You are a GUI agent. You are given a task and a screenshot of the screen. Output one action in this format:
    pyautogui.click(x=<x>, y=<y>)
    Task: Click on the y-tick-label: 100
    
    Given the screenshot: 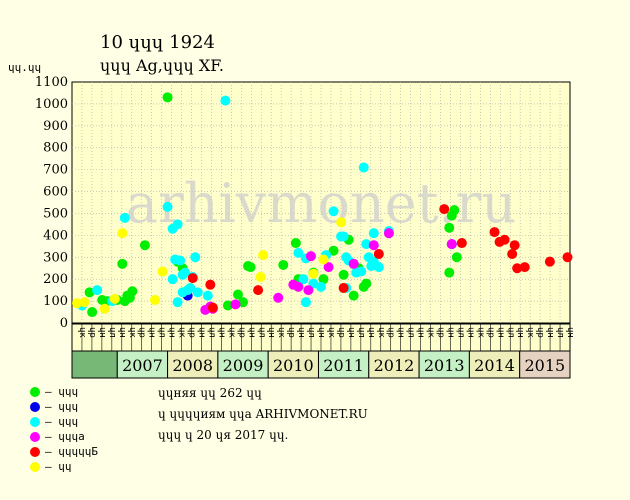 What is the action you would take?
    pyautogui.click(x=55, y=301)
    